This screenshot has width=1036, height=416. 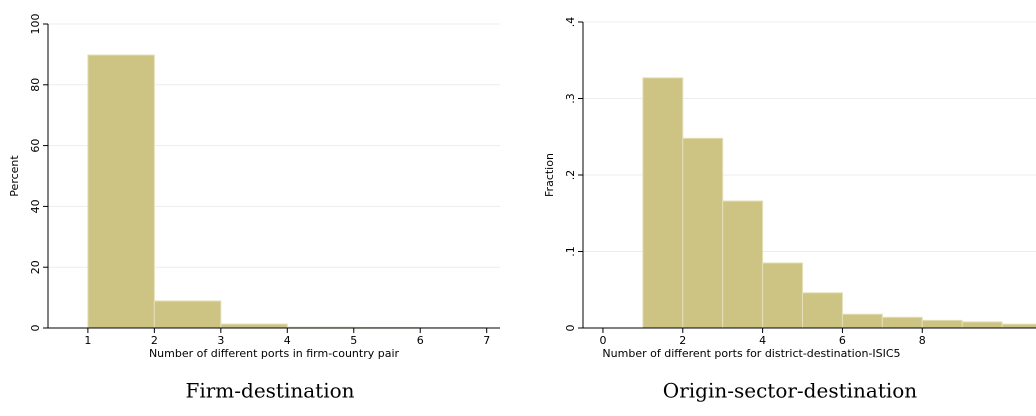 What do you see at coordinates (35, 267) in the screenshot?
I see `y-tick-label: 20` at bounding box center [35, 267].